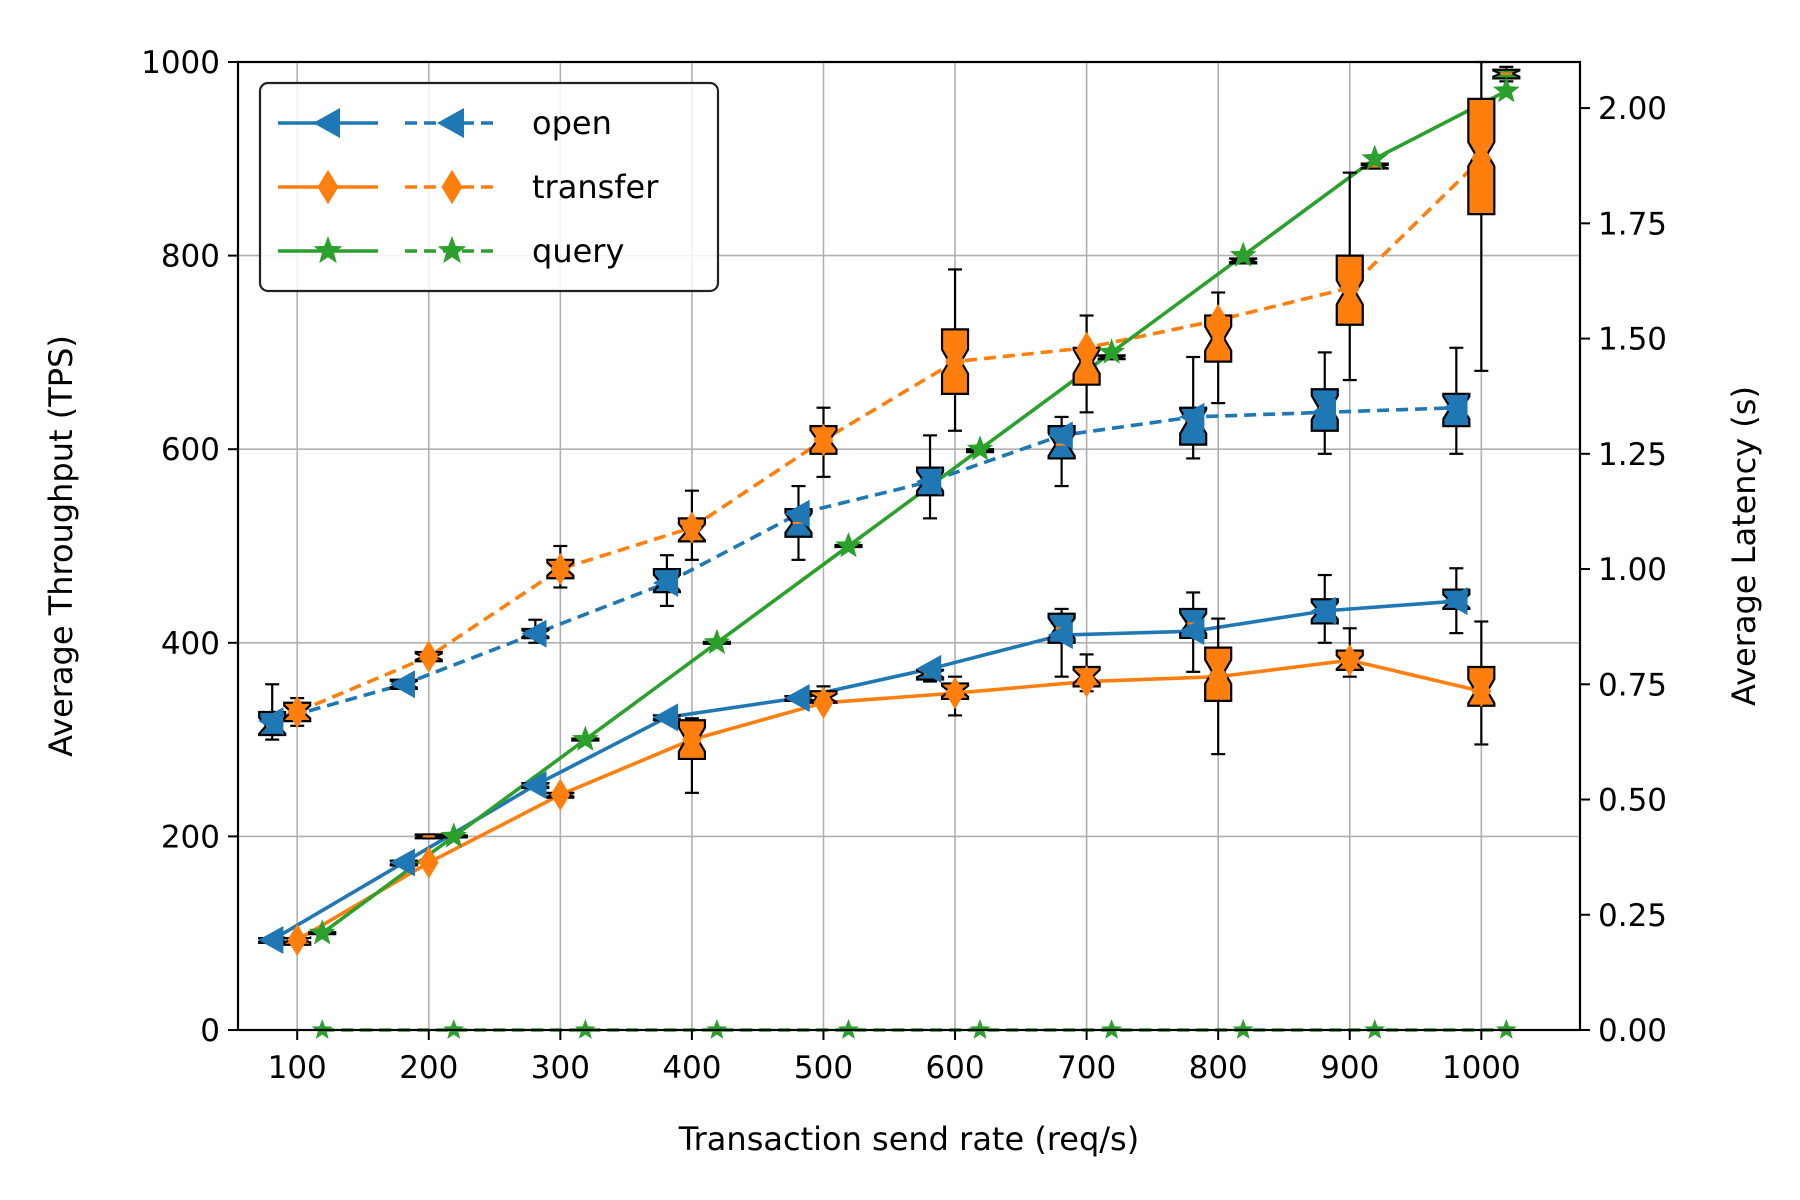 The image size is (1800, 1200). I want to click on y-axis-label-right: Average Latency (s), so click(1744, 546).